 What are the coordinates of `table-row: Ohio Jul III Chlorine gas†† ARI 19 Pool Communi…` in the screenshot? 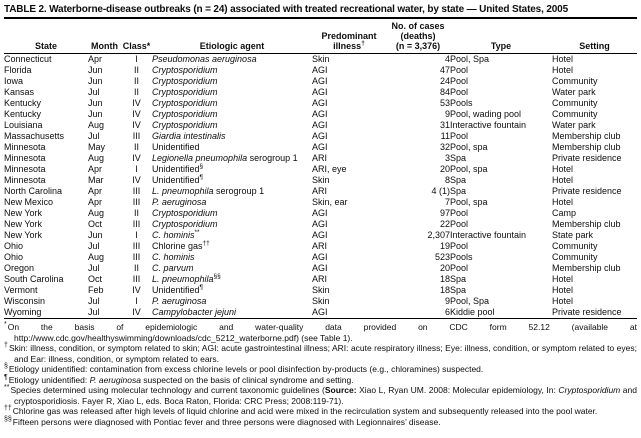 It's located at (320, 246).